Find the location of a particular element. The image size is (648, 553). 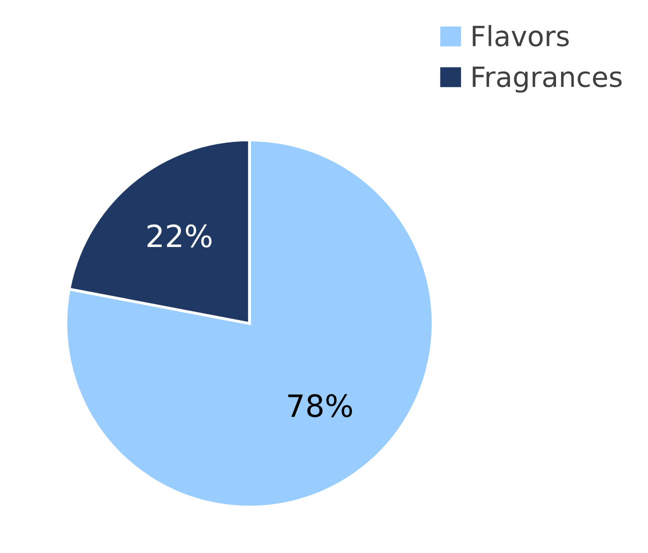

data-label: 22% is located at coordinates (180, 236).